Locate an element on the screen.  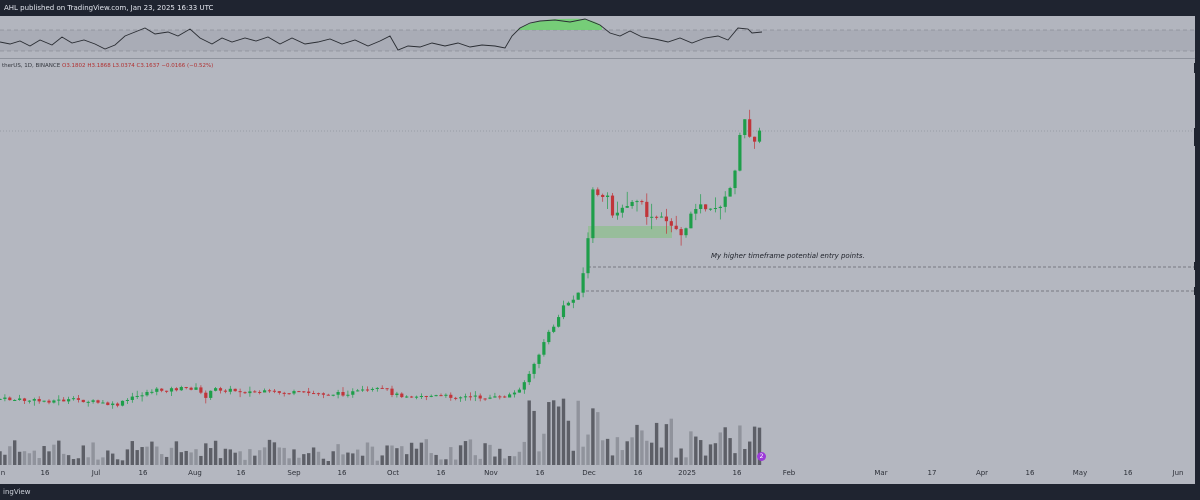
x-tick-label: Jul is located at coordinates (96, 473).